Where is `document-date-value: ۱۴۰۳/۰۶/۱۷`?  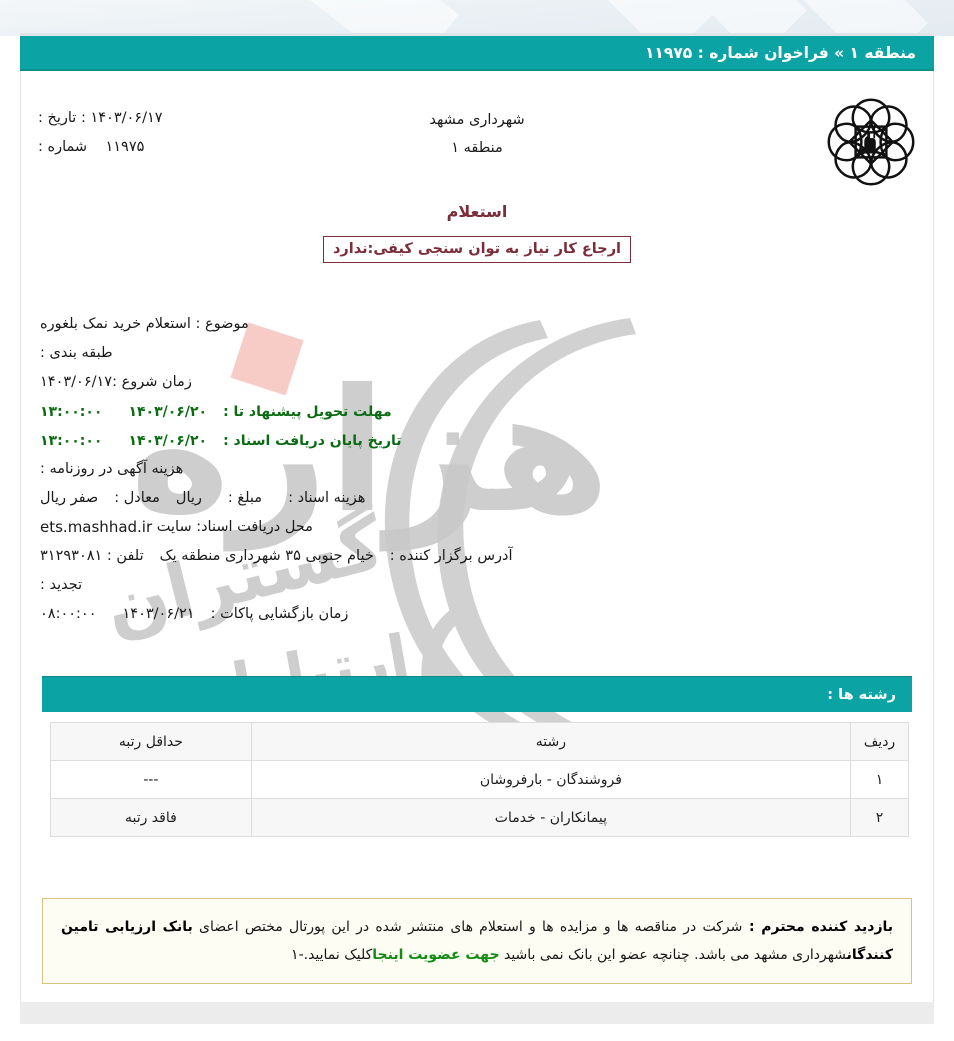 document-date-value: ۱۴۰۳/۰۶/۱۷ is located at coordinates (126, 118).